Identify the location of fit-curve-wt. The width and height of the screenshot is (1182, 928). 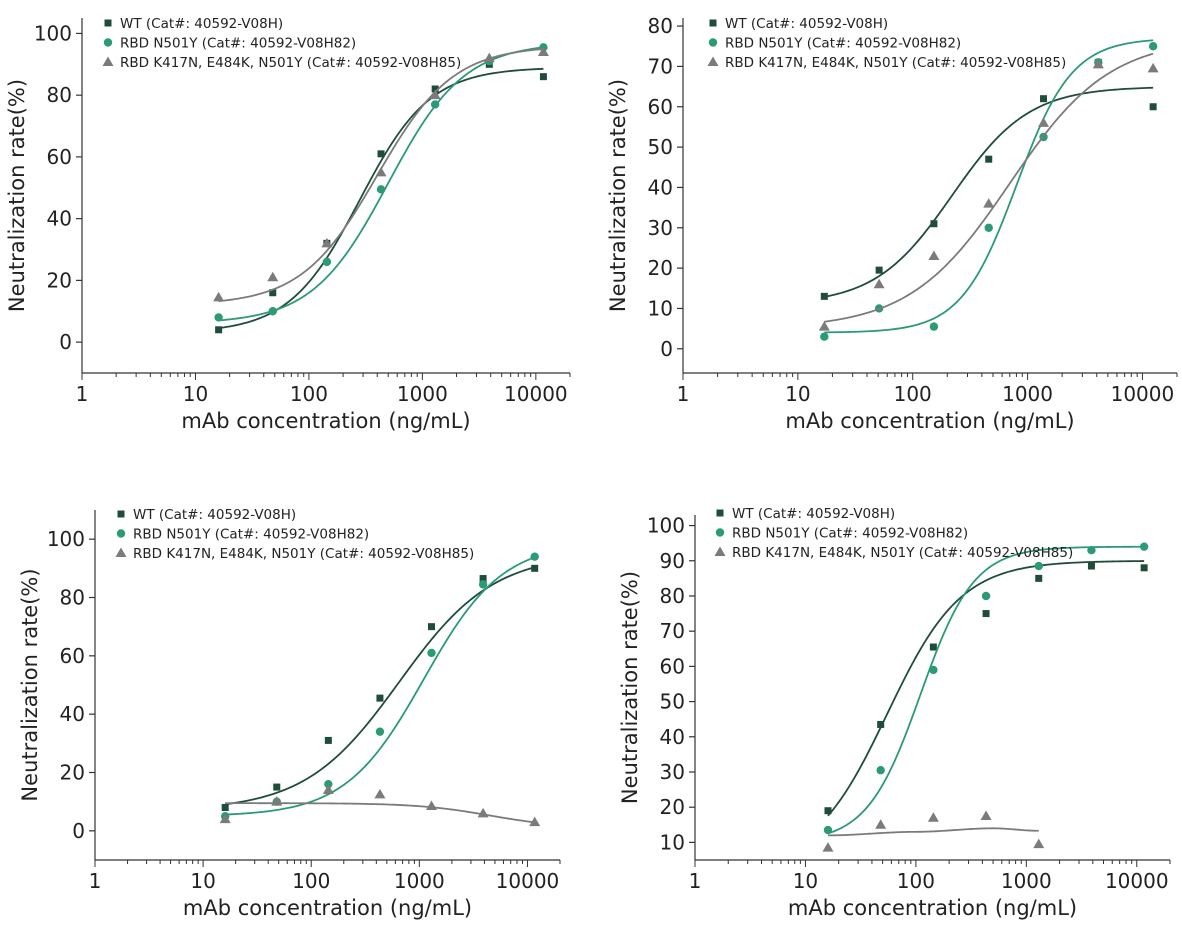
(380, 686).